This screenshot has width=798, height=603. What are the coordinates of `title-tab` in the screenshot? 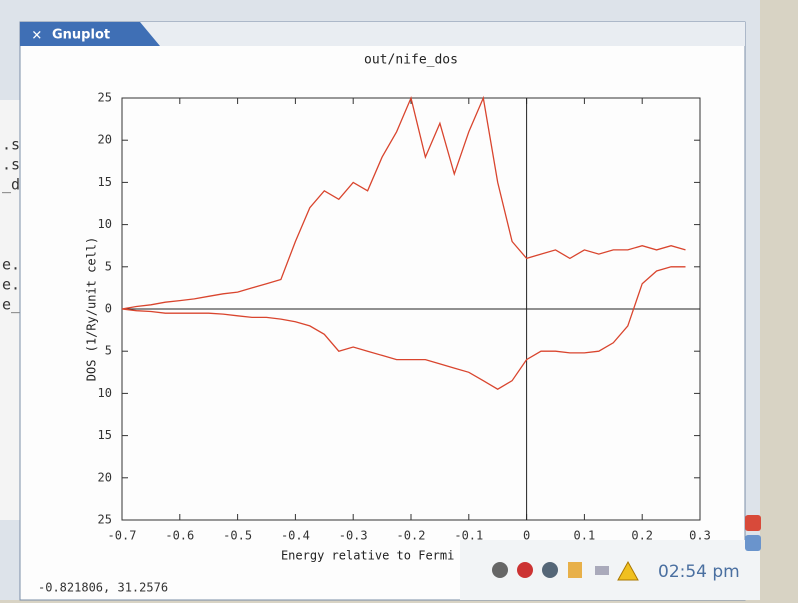 It's located at (90, 34).